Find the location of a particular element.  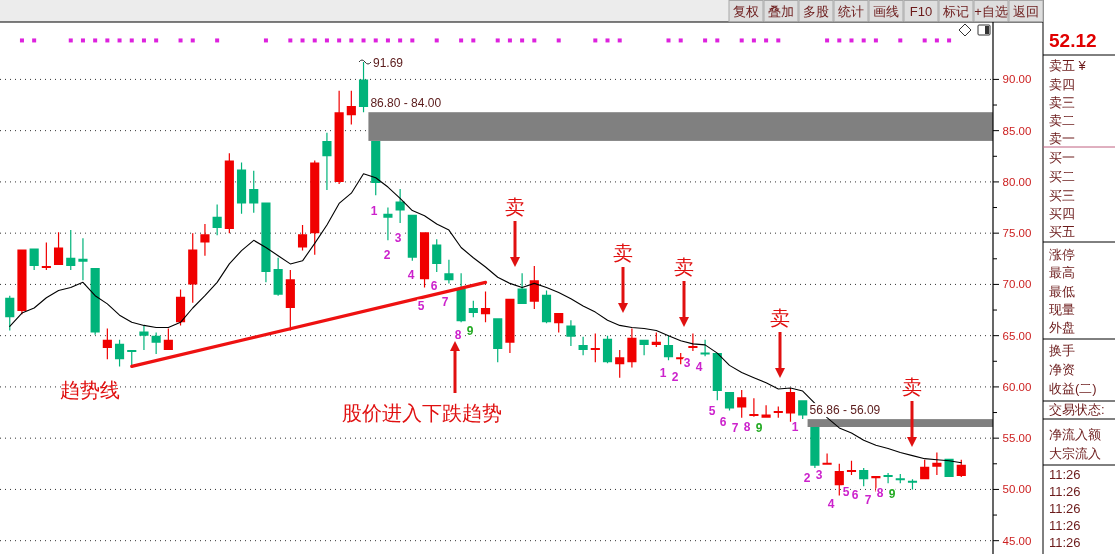

text: 现量 is located at coordinates (1062, 309).